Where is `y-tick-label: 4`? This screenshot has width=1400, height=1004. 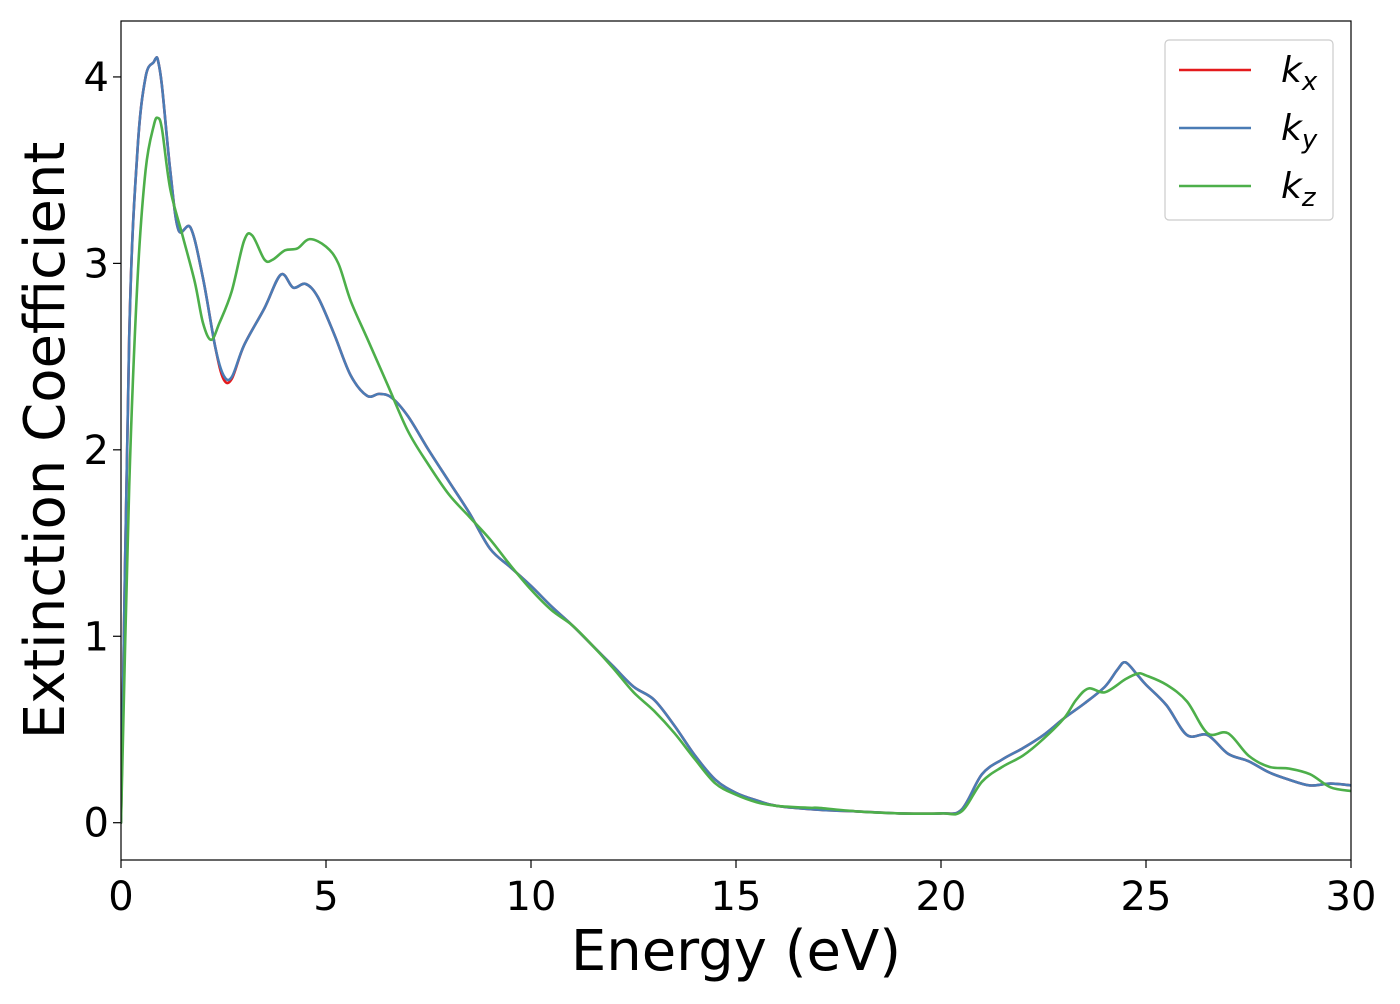
y-tick-label: 4 is located at coordinates (96, 78).